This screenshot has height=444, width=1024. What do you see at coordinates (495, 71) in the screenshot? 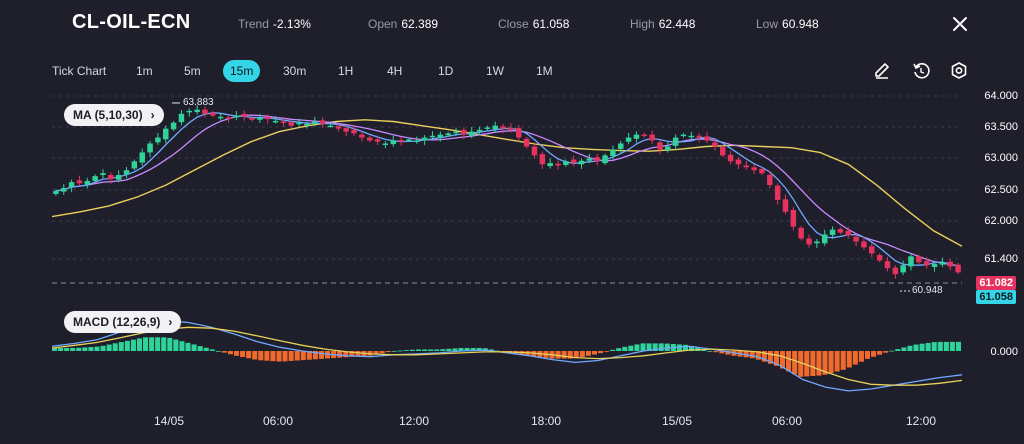
I see `timeframe-1w: 1W` at bounding box center [495, 71].